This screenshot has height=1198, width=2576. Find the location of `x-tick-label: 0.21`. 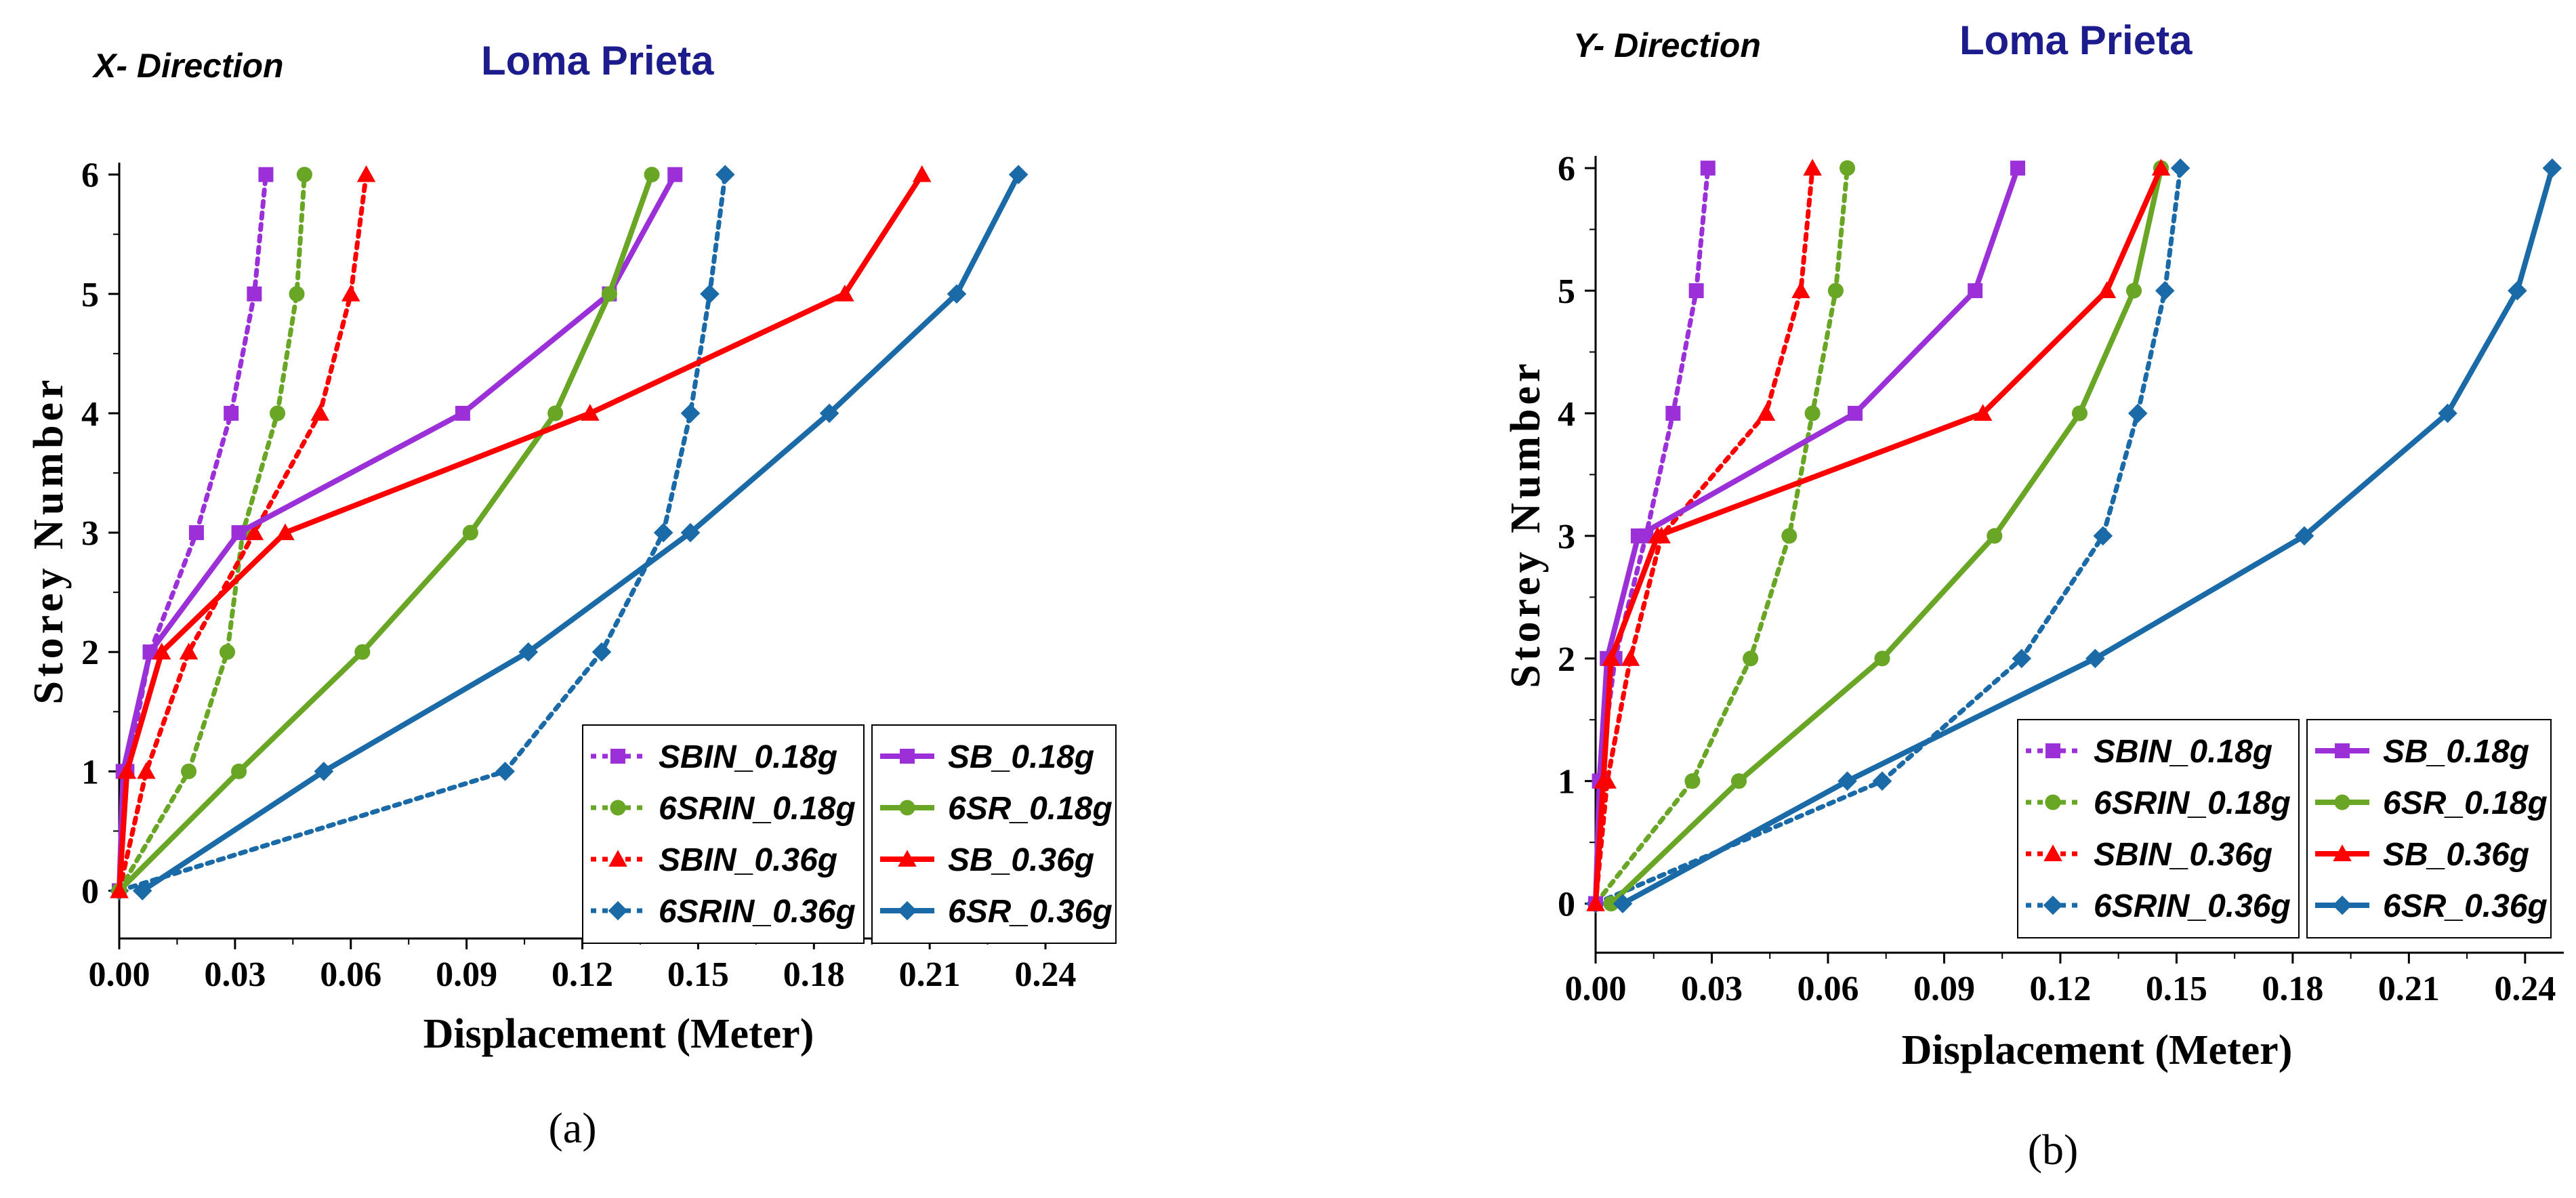

x-tick-label: 0.21 is located at coordinates (930, 975).